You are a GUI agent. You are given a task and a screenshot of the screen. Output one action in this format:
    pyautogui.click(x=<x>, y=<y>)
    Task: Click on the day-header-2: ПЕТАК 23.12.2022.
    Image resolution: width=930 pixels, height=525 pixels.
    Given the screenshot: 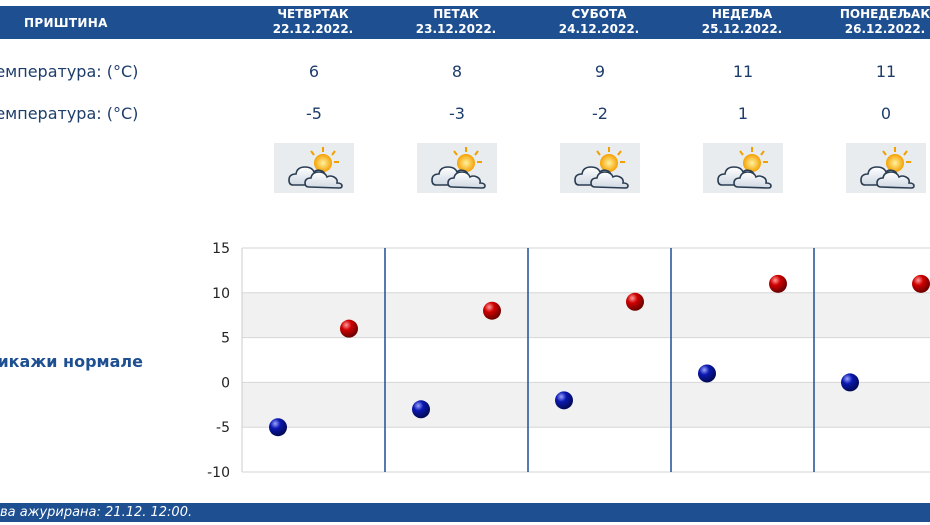 What is the action you would take?
    pyautogui.click(x=456, y=22)
    